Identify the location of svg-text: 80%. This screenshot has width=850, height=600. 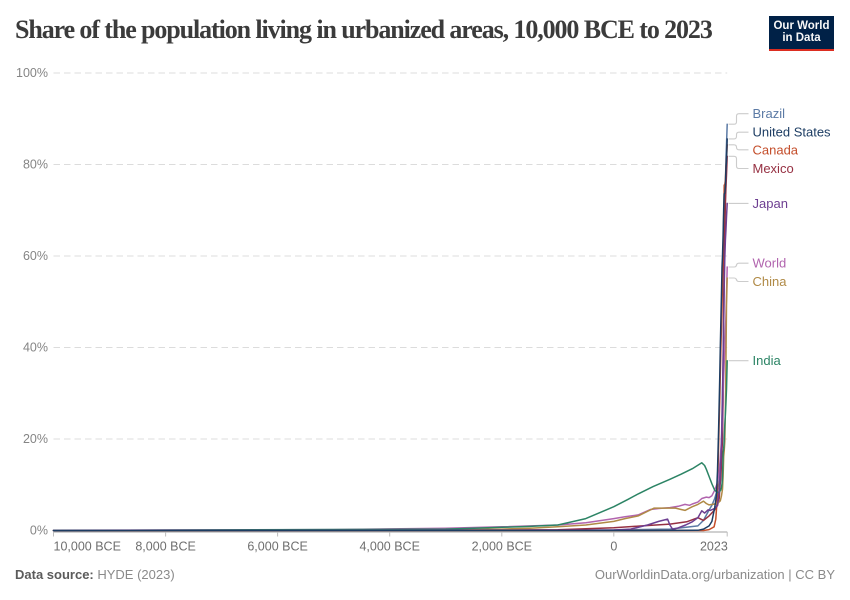
(35, 165).